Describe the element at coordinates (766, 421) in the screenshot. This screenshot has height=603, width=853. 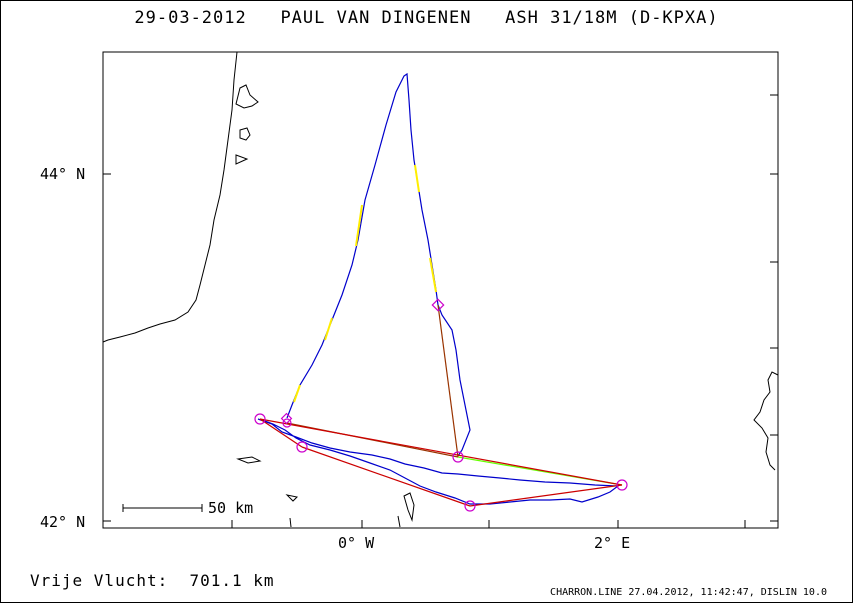
I see `coastline-east` at that location.